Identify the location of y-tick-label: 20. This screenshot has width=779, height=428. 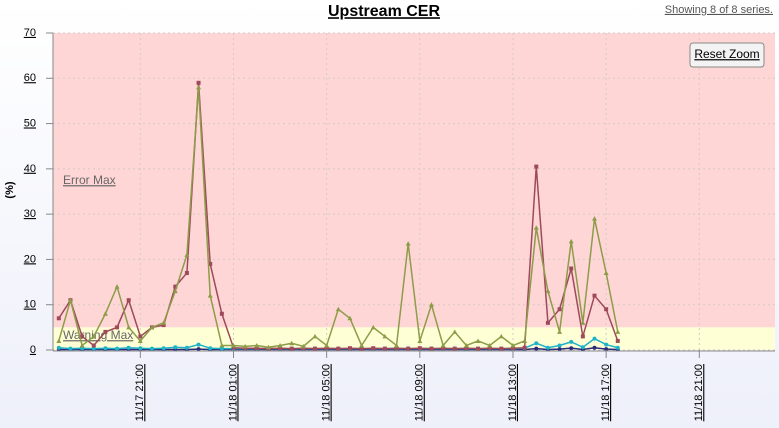
(30, 259).